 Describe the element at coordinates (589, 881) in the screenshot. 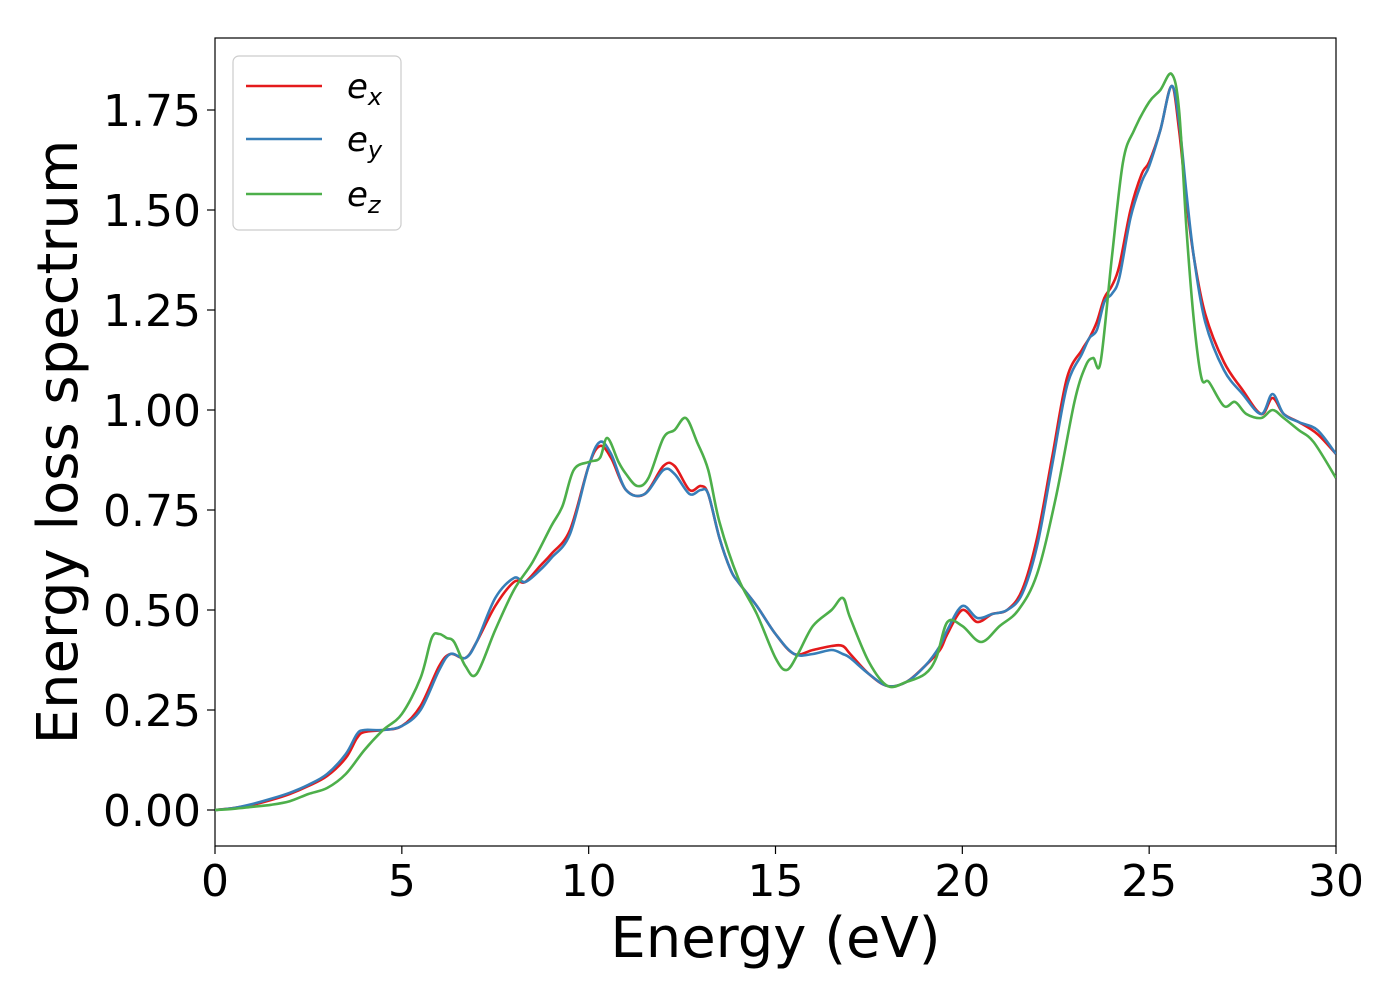

I see `x-tick-label: 10` at that location.